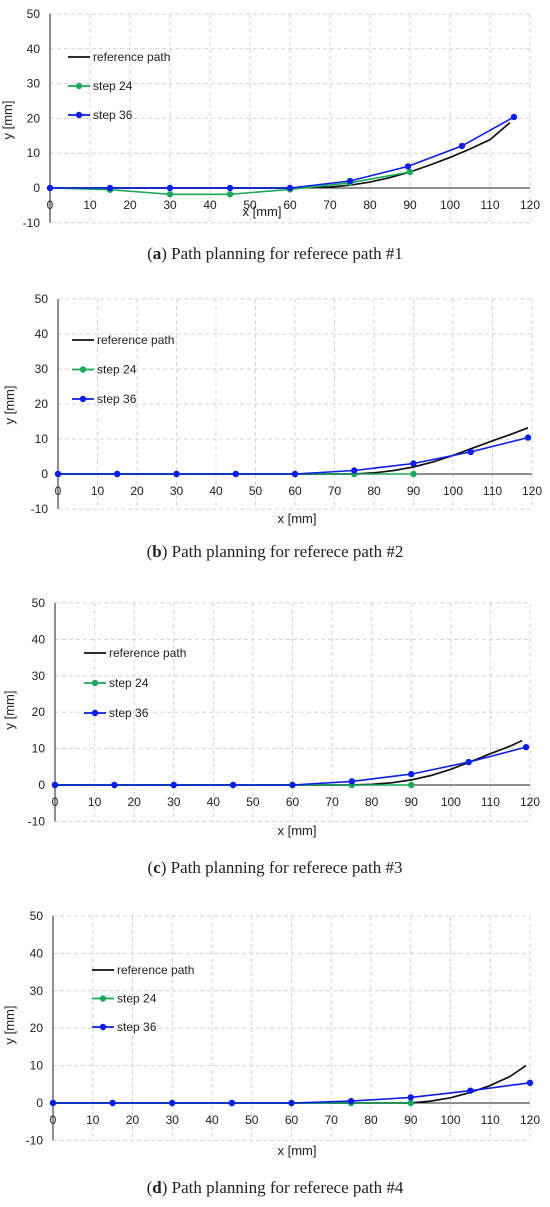 This screenshot has width=550, height=1207. I want to click on caption-letter: b, so click(157, 551).